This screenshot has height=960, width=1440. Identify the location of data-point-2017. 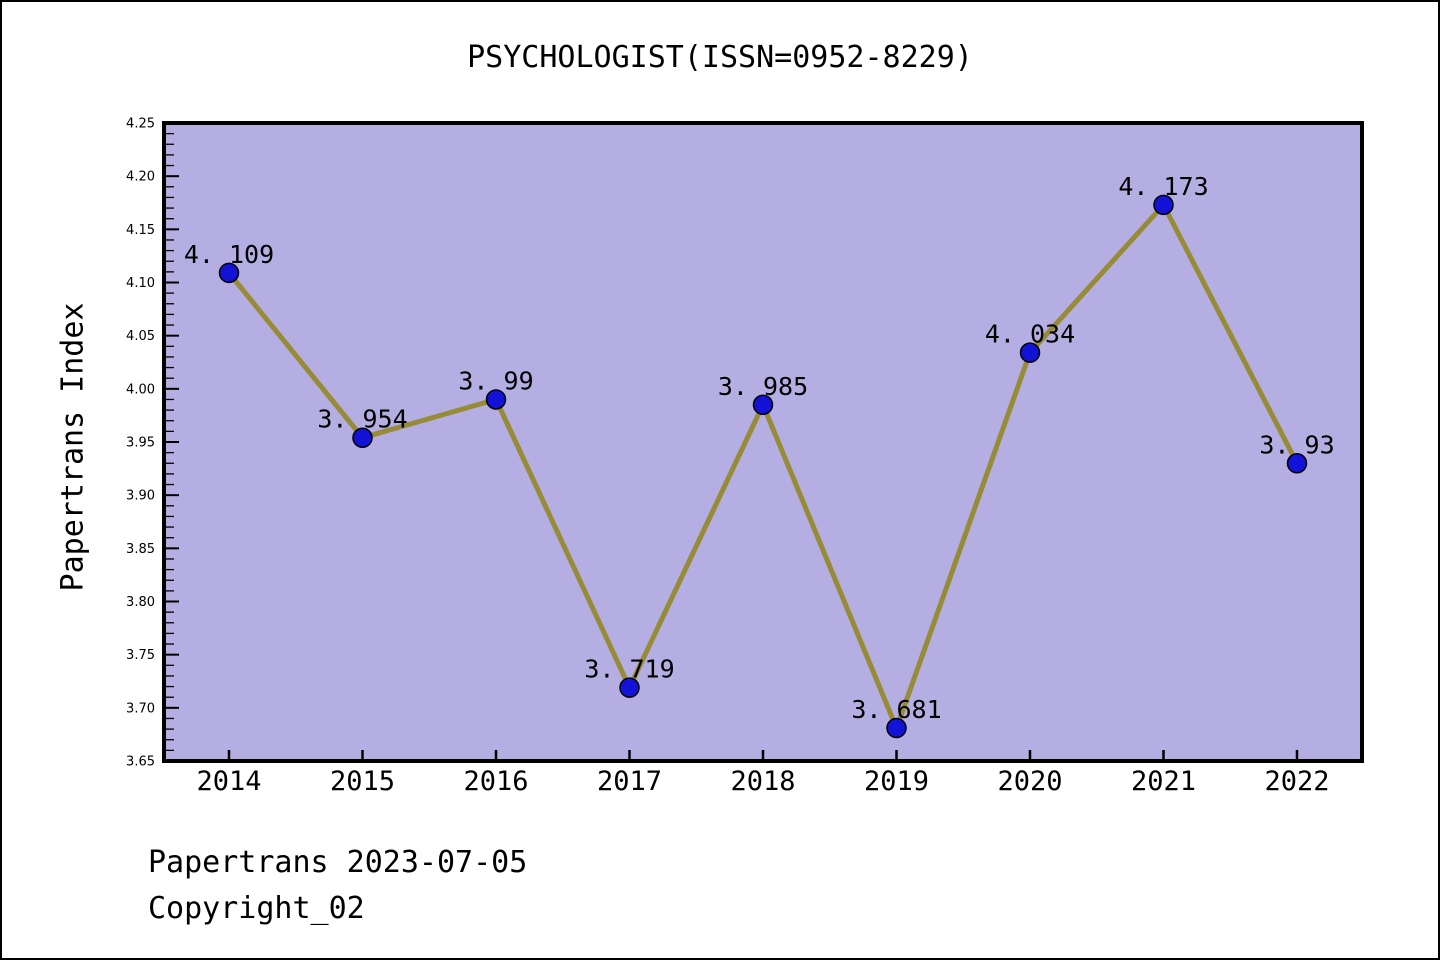
(629, 687).